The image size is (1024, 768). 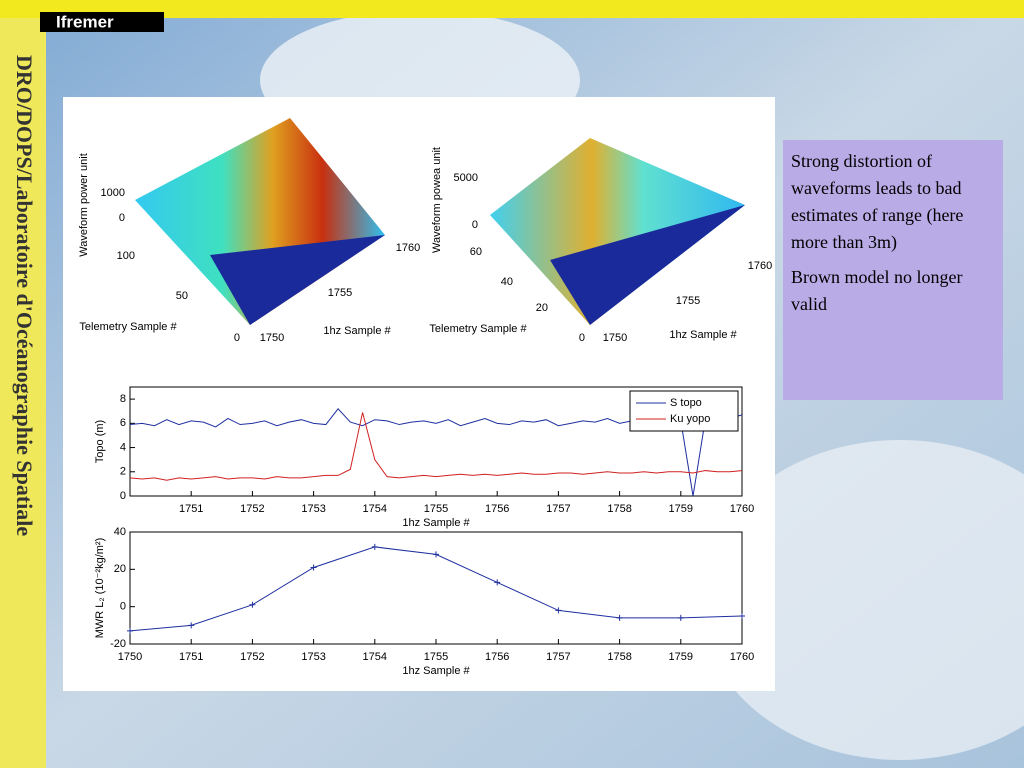 I want to click on y-tick-label: 20, so click(x=120, y=569).